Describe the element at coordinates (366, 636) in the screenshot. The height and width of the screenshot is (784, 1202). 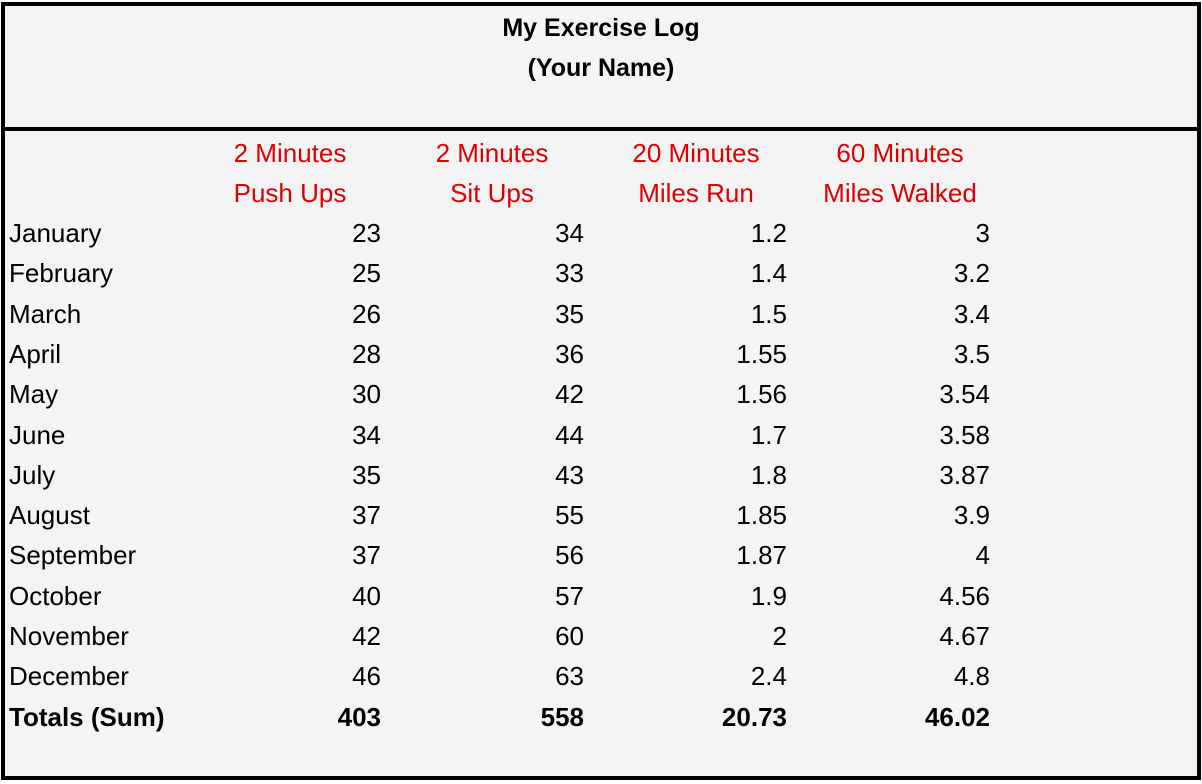
I see `push-ups-value: 42` at that location.